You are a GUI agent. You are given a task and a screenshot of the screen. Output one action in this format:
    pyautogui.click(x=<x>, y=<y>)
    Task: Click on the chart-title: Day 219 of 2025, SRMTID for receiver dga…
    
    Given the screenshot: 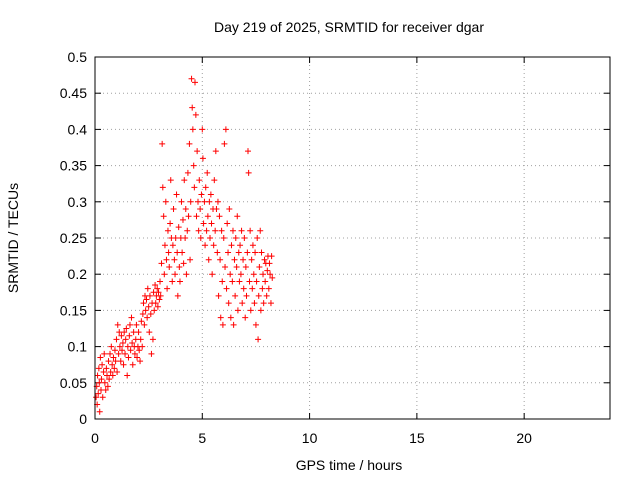 What is the action you would take?
    pyautogui.click(x=349, y=27)
    